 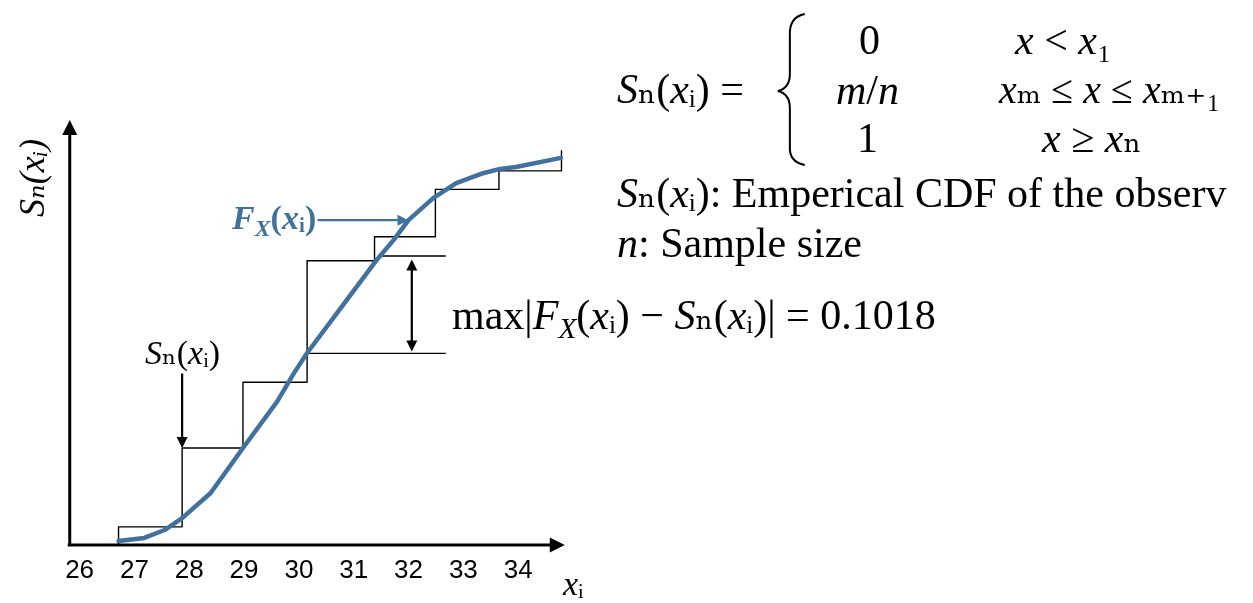 What do you see at coordinates (1109, 89) in the screenshot?
I see `text: xₘ ≤ x ≤ xₘ₊₁` at bounding box center [1109, 89].